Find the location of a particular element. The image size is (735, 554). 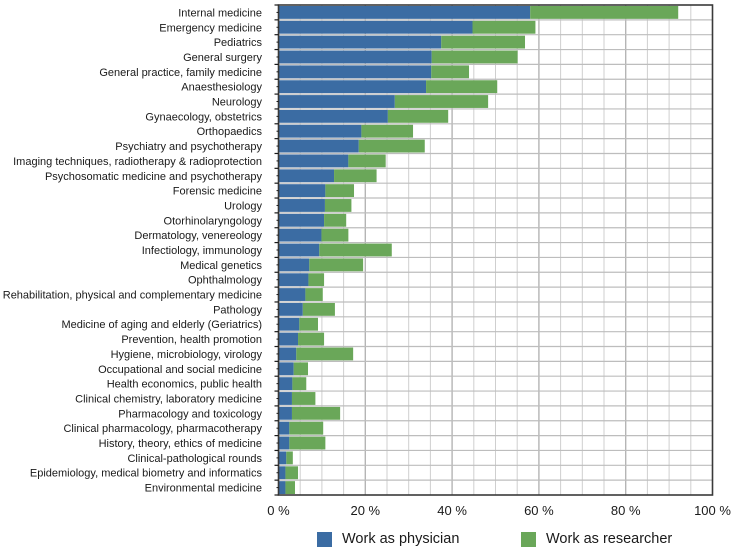

category-label: Psychosomatic medicine and psychotherapy is located at coordinates (154, 177).